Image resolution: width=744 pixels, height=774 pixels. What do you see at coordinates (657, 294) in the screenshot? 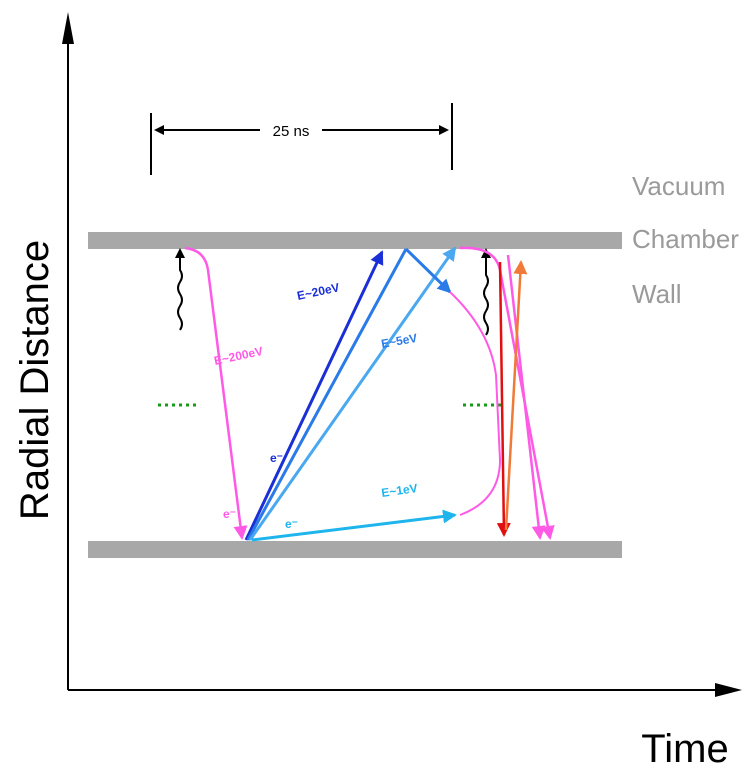
I see `wall-label-line3: Wall` at bounding box center [657, 294].